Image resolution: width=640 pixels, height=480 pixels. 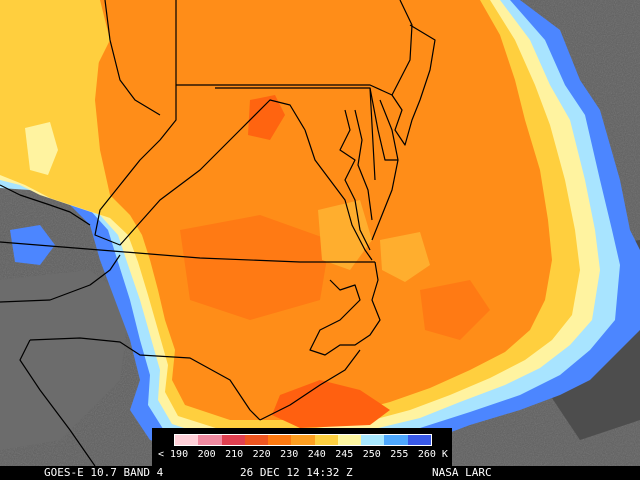 I want to click on legend-label: 230, so click(x=289, y=454).